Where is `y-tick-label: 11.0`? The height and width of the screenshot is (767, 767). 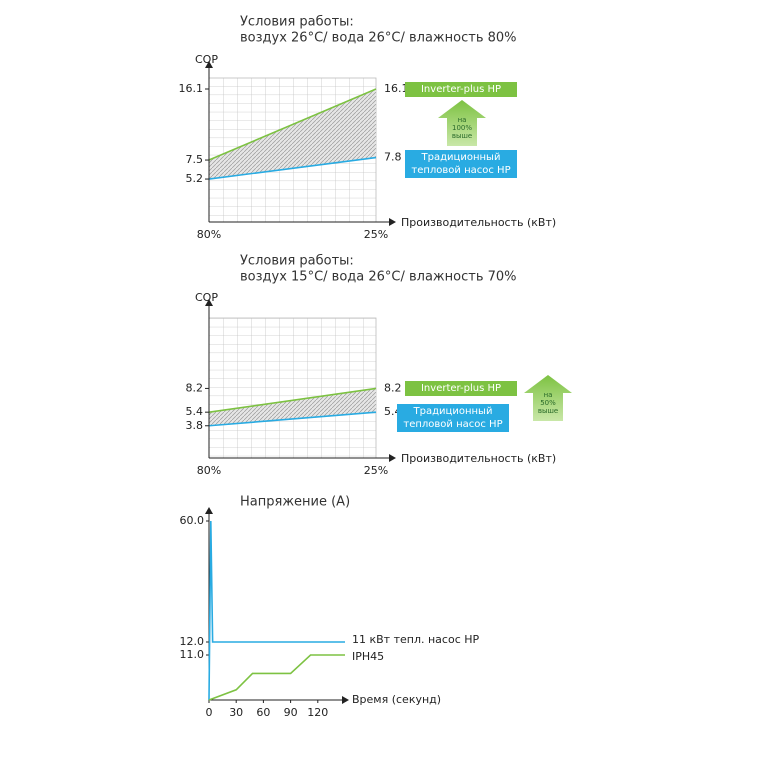 y-tick-label: 11.0 is located at coordinates (192, 654).